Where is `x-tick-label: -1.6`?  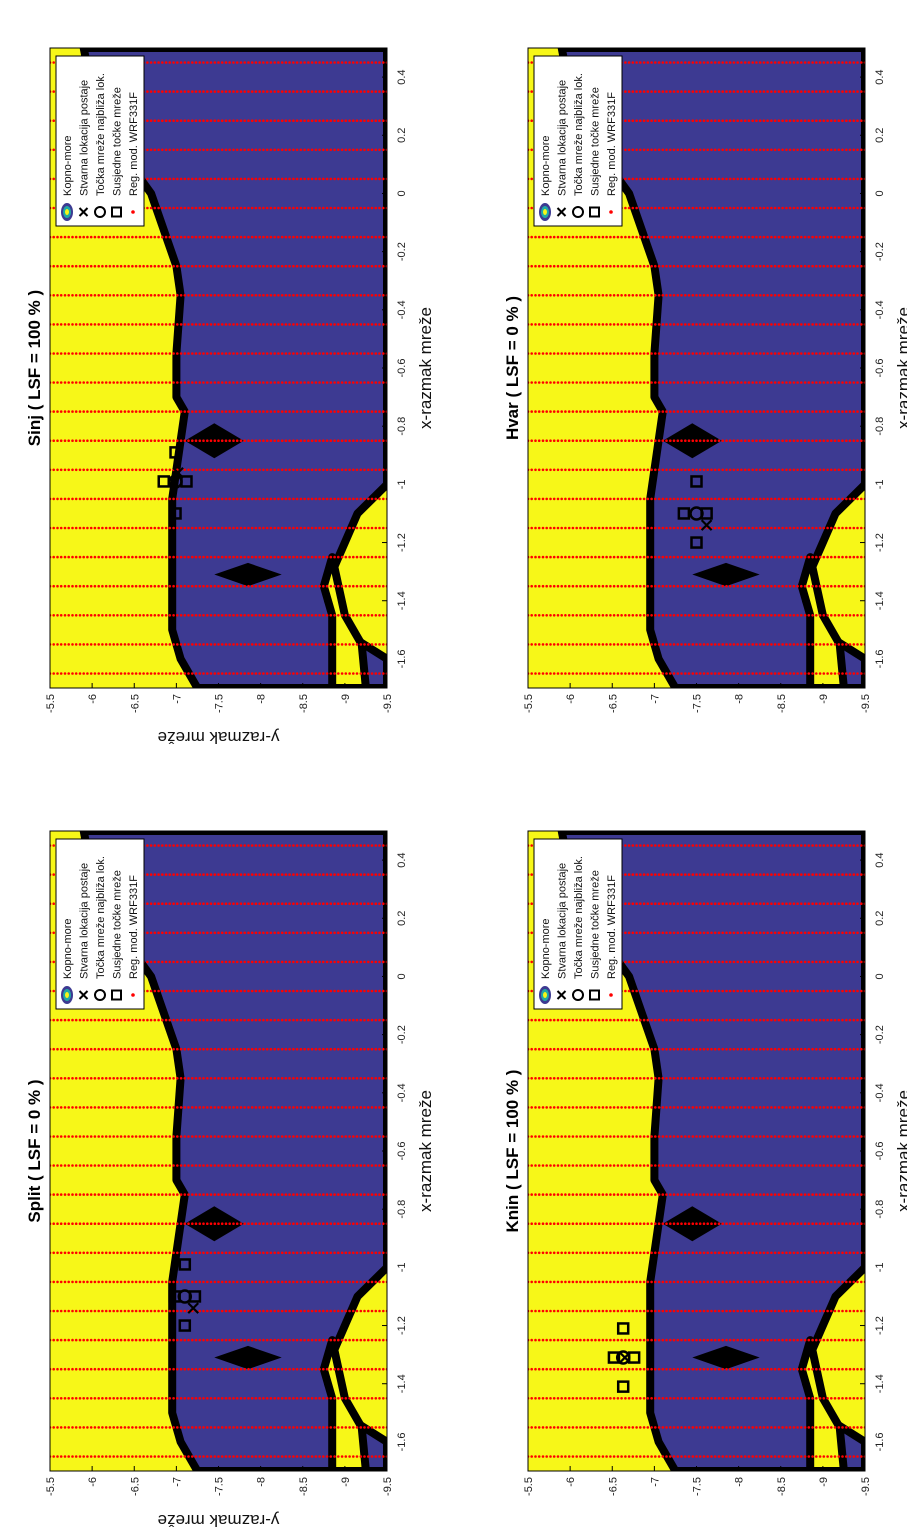 x-tick-label: -1.6 is located at coordinates (880, 1441).